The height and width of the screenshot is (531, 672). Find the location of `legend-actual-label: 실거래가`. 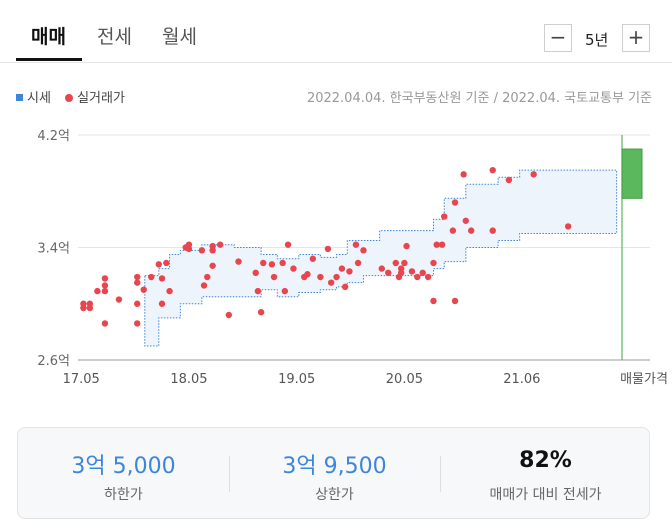

legend-actual-label: 실거래가 is located at coordinates (101, 98).